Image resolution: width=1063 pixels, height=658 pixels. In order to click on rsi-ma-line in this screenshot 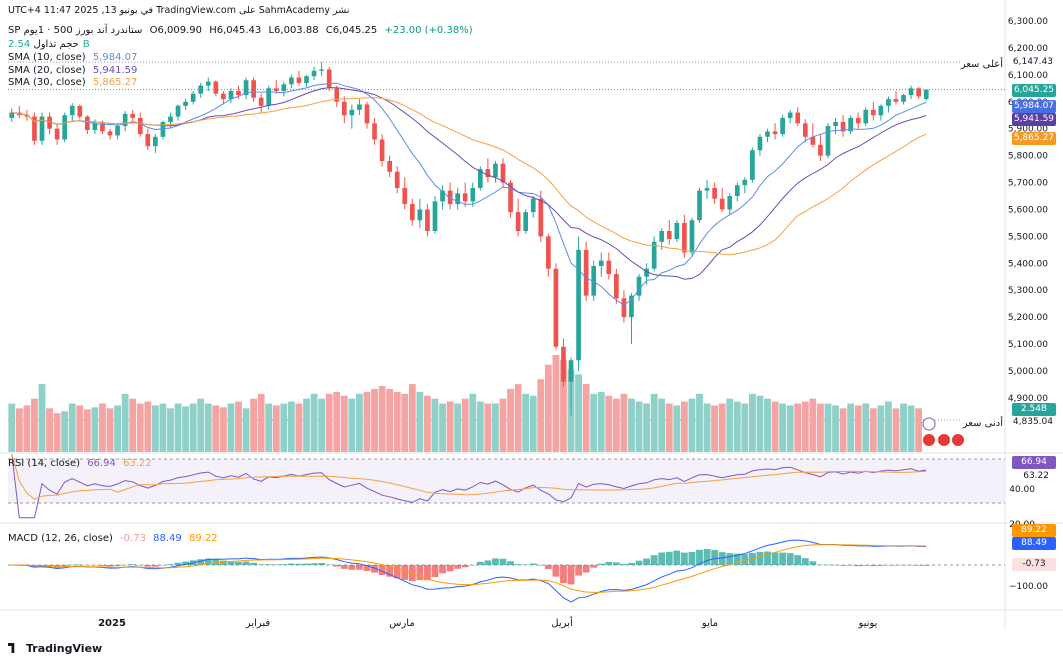, I will do `click(469, 476)`.